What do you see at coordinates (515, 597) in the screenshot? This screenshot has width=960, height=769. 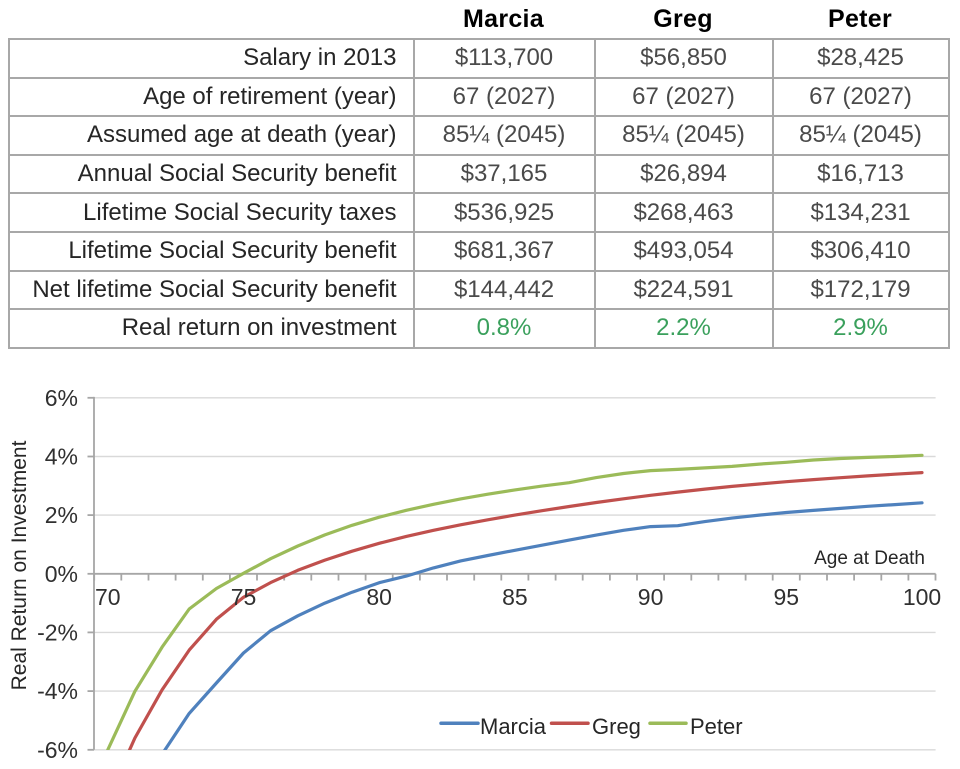 I see `svg-text: 85` at bounding box center [515, 597].